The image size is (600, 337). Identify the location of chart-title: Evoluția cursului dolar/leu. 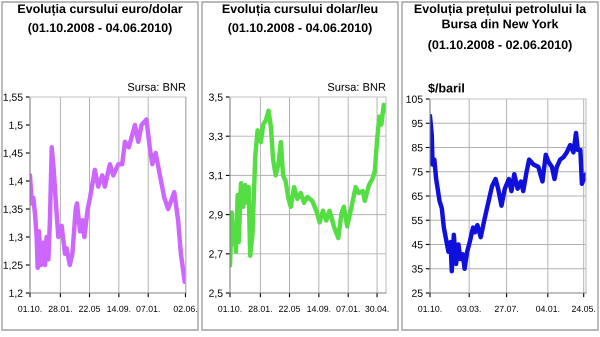
(300, 10).